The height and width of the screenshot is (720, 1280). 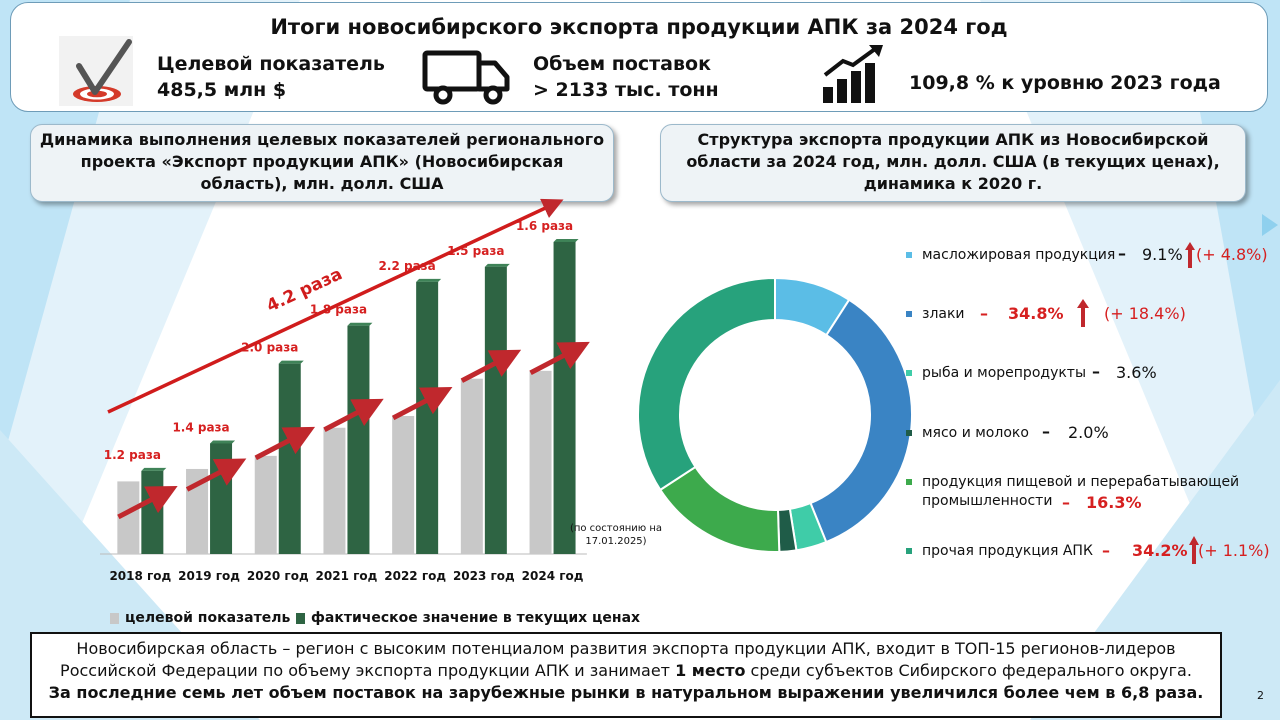 What do you see at coordinates (1065, 83) in the screenshot?
I see `kpi-growth: 109,8 % к уровню 2023 года` at bounding box center [1065, 83].